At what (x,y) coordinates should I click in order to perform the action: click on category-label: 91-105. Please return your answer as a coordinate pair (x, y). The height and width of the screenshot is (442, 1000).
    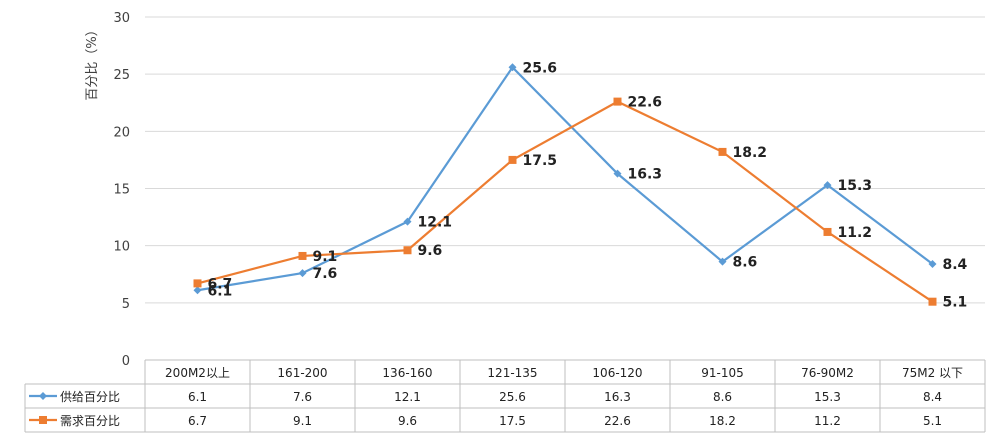
    Looking at the image, I should click on (722, 373).